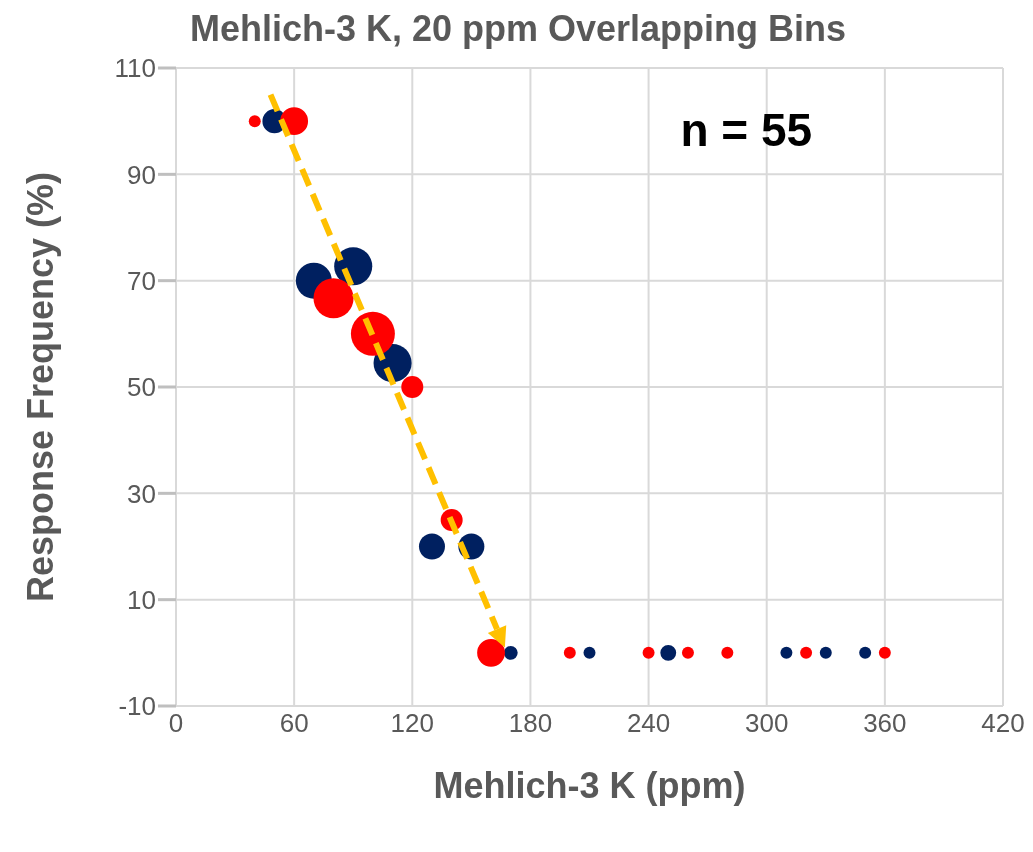 The width and height of the screenshot is (1033, 852). I want to click on x-tick-label: 120, so click(412, 723).